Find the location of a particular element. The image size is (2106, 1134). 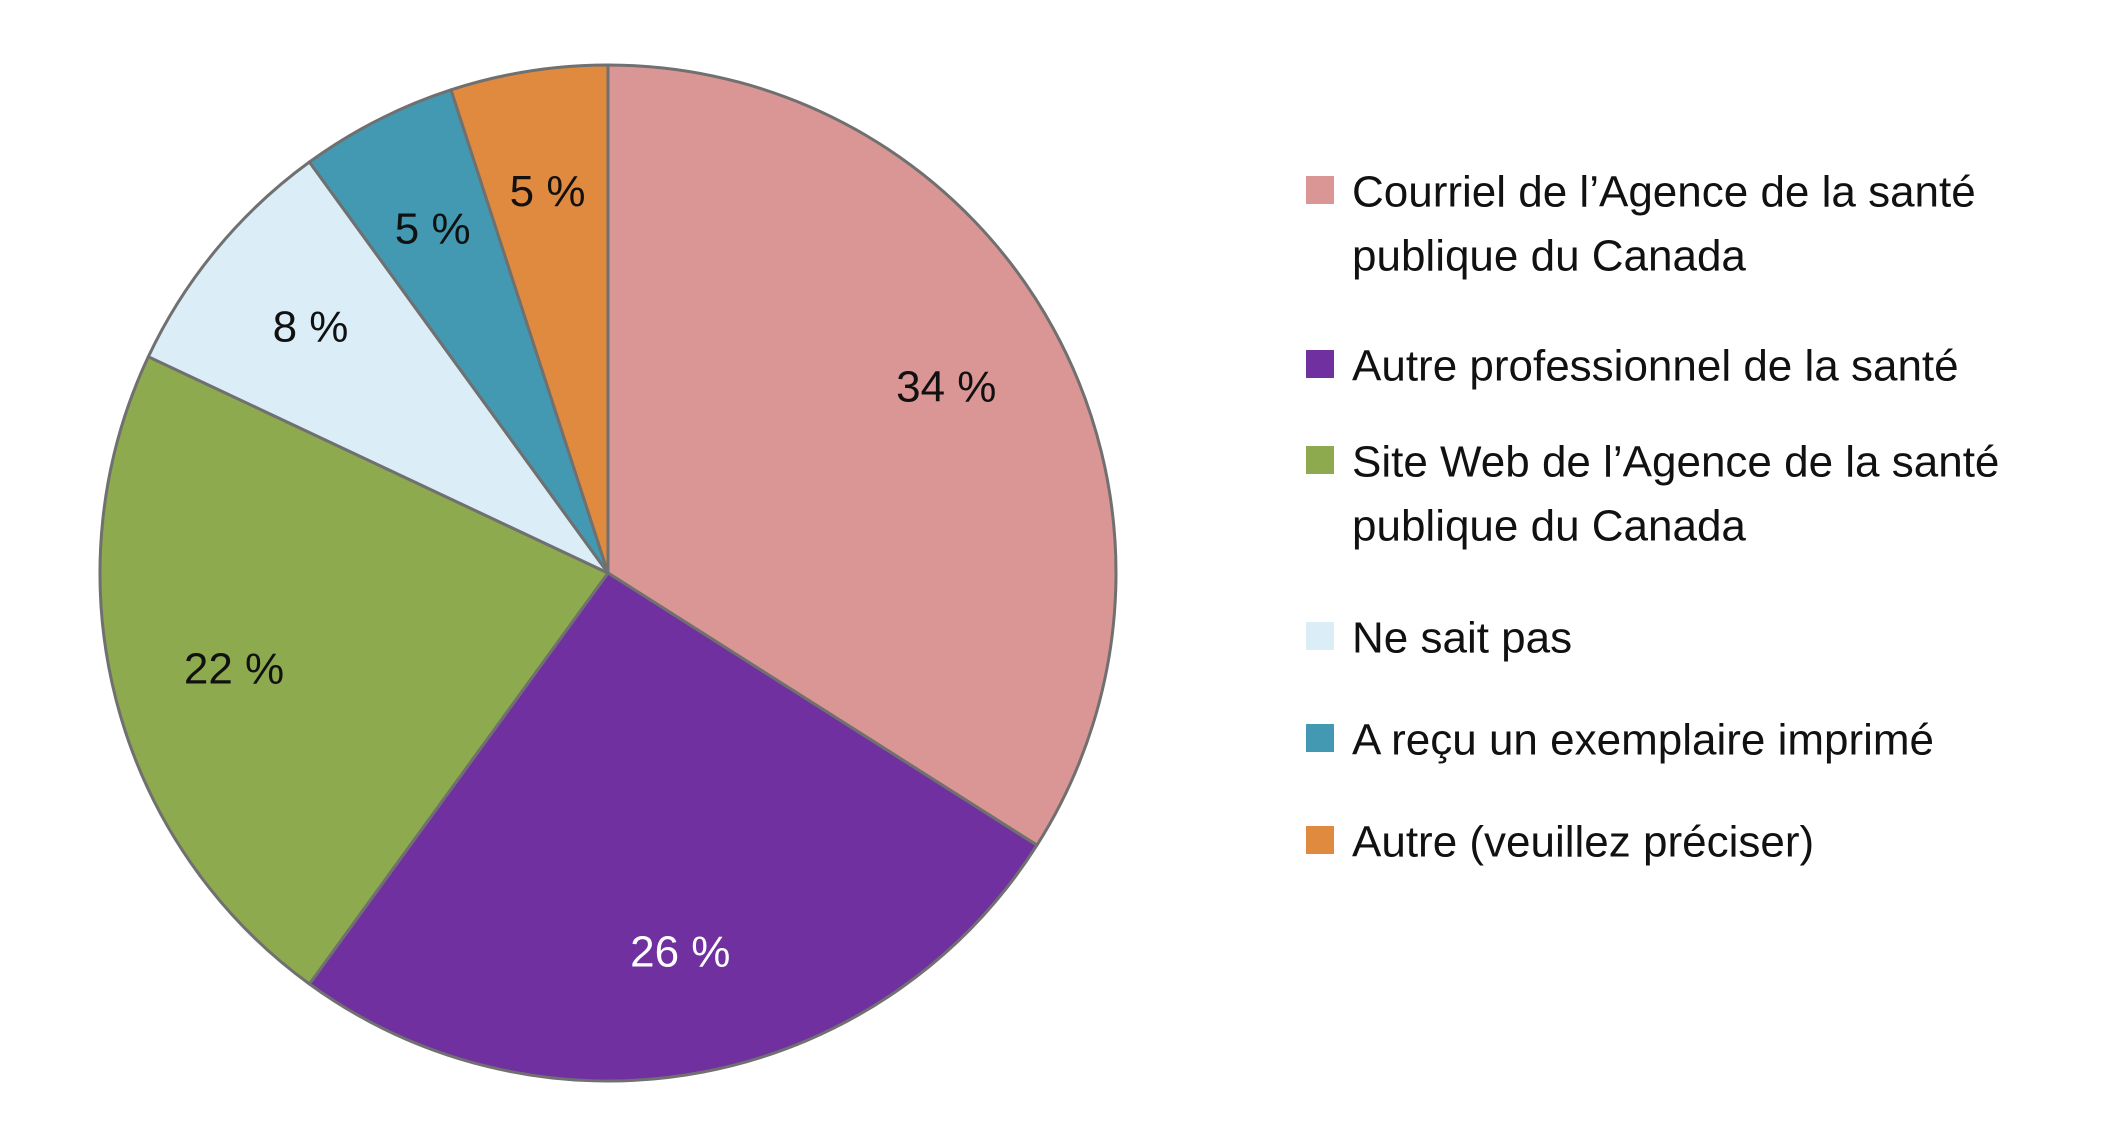

legend-label-5: A reçu un exemplaire imprimé is located at coordinates (1643, 740).